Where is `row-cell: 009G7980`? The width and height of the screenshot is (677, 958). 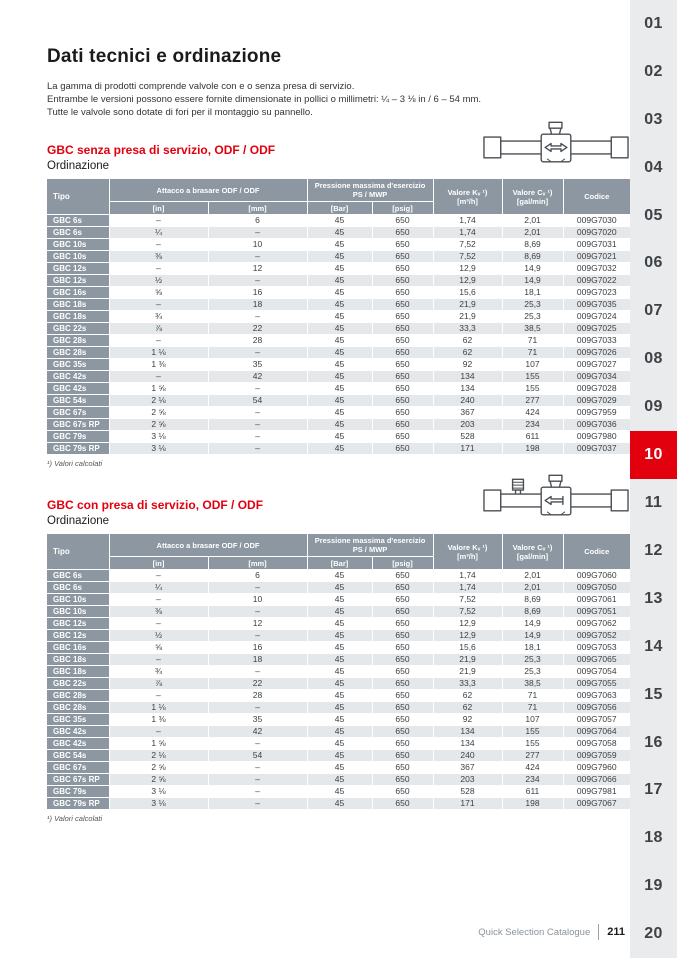
row-cell: 009G7980 is located at coordinates (597, 436).